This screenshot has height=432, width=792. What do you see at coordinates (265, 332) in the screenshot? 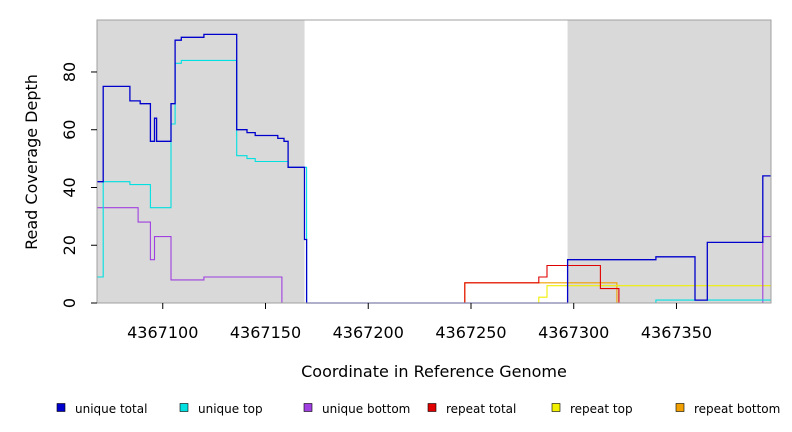
I see `x-tick-label: 4367150` at bounding box center [265, 332].